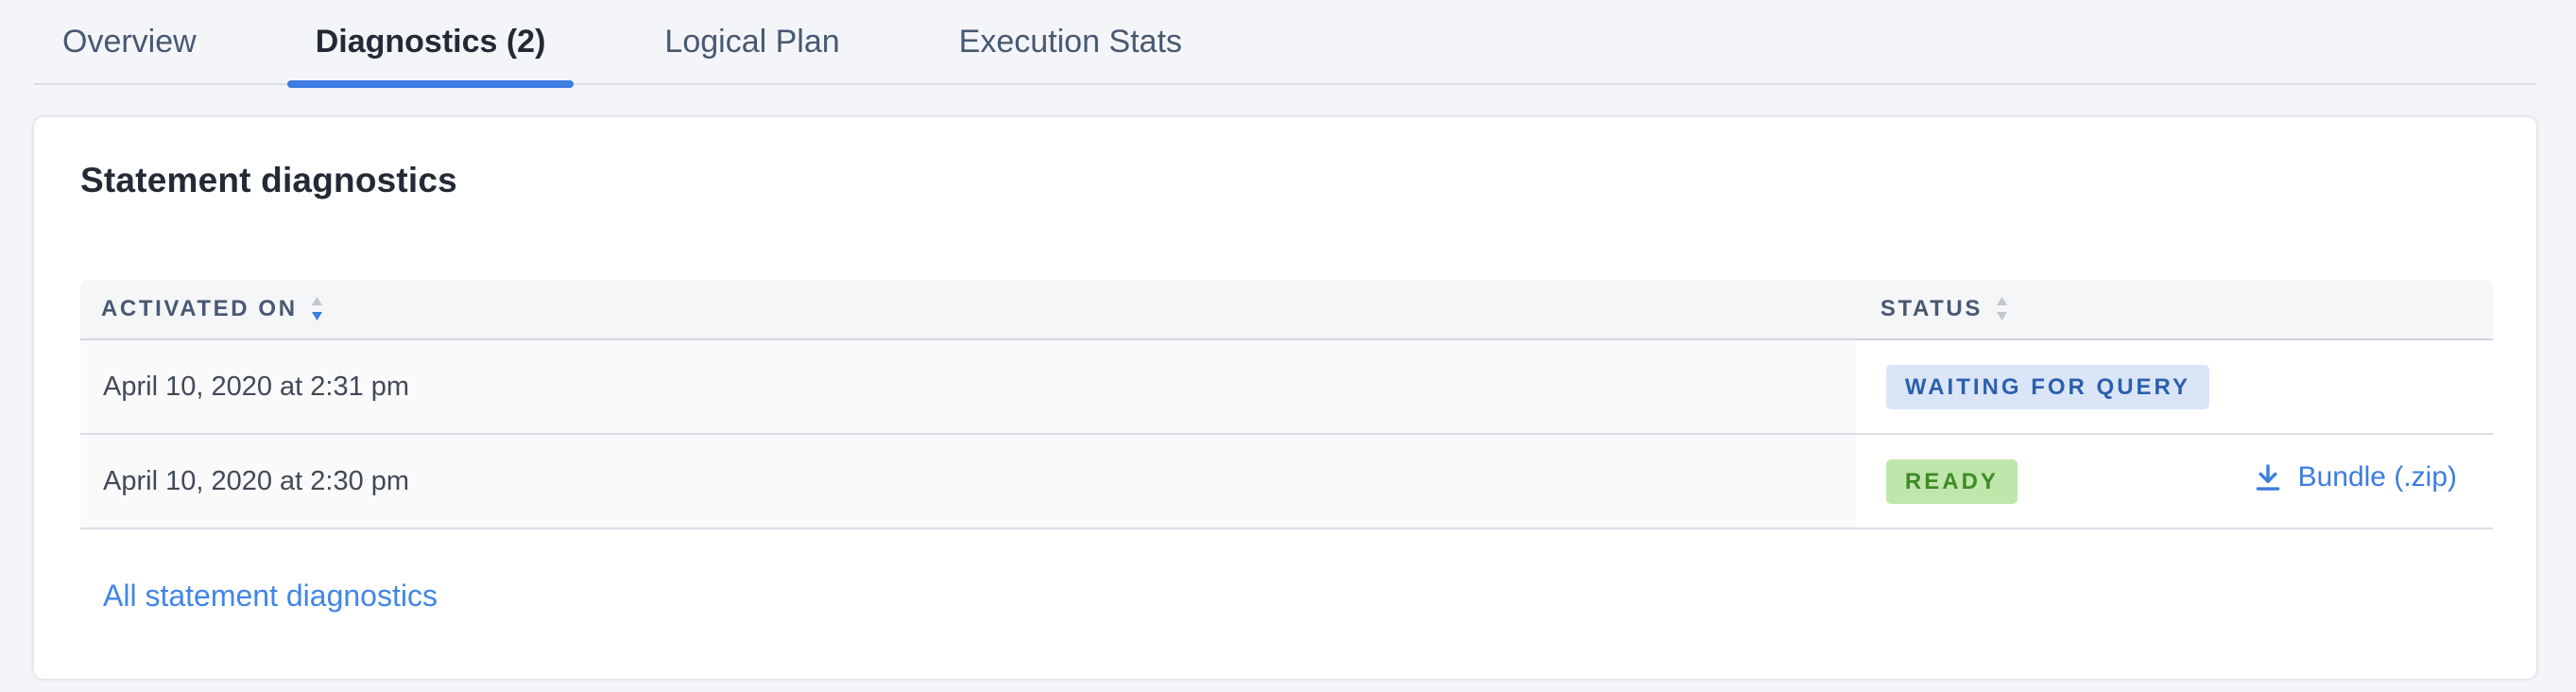 This screenshot has height=692, width=2576. Describe the element at coordinates (2372, 388) in the screenshot. I see `actions-cell` at that location.